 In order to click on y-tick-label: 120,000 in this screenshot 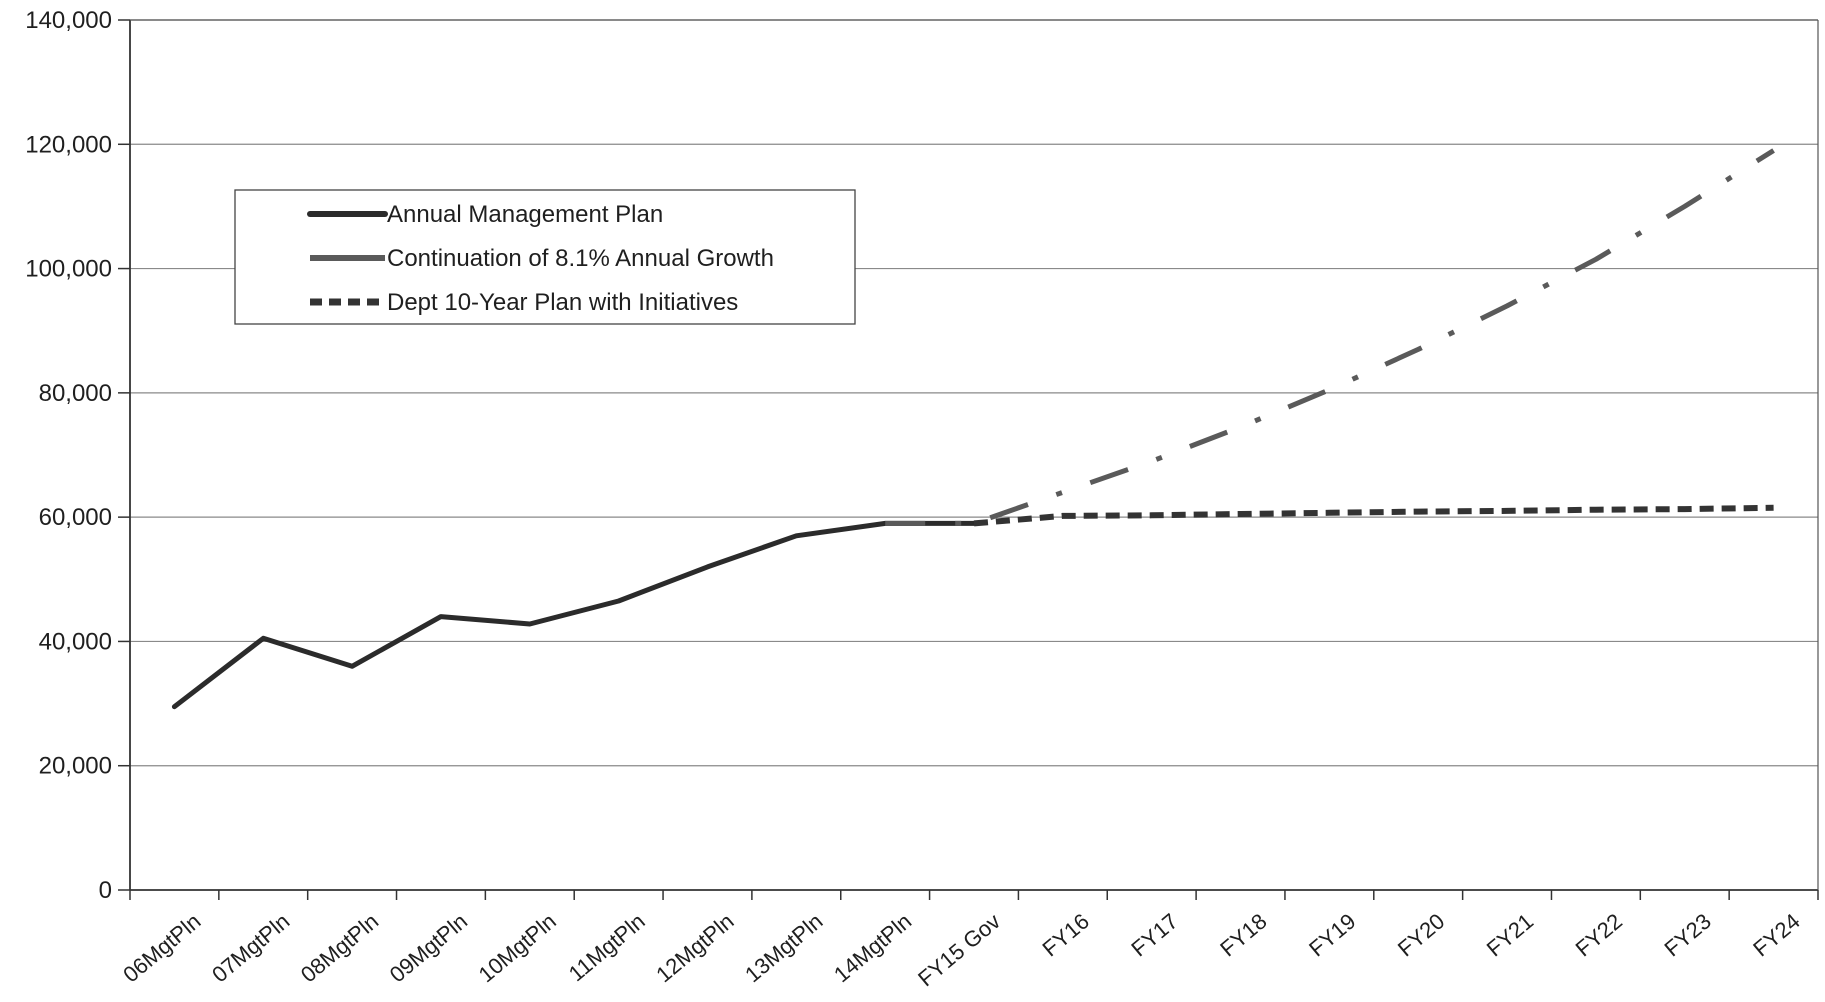, I will do `click(68, 144)`.